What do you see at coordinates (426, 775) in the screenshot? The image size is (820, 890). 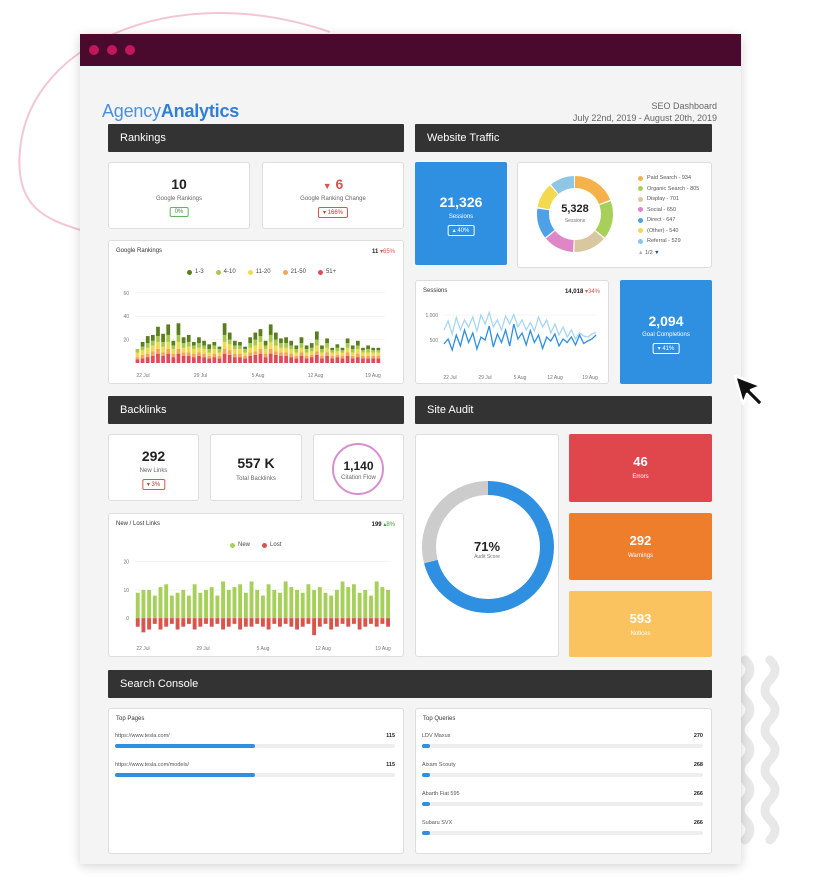 I see `console-row-bar-fill` at bounding box center [426, 775].